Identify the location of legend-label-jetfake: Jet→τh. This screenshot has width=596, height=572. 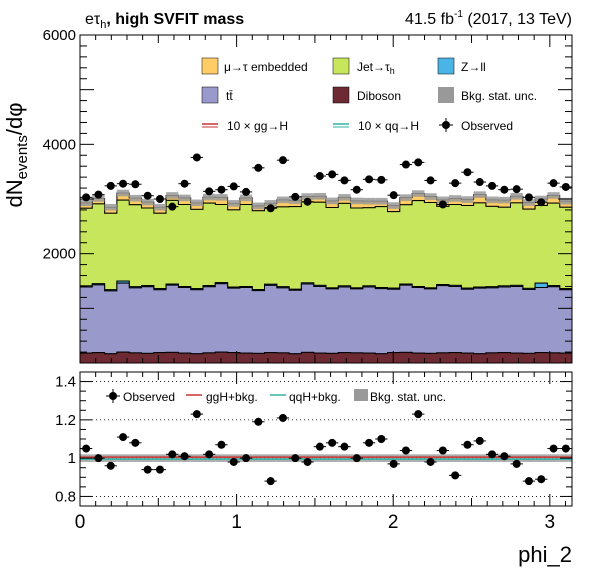
(376, 68).